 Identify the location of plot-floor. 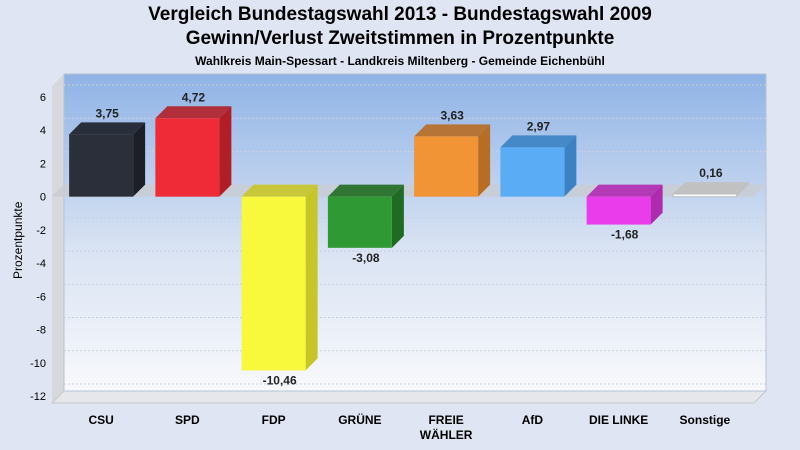
(409, 397).